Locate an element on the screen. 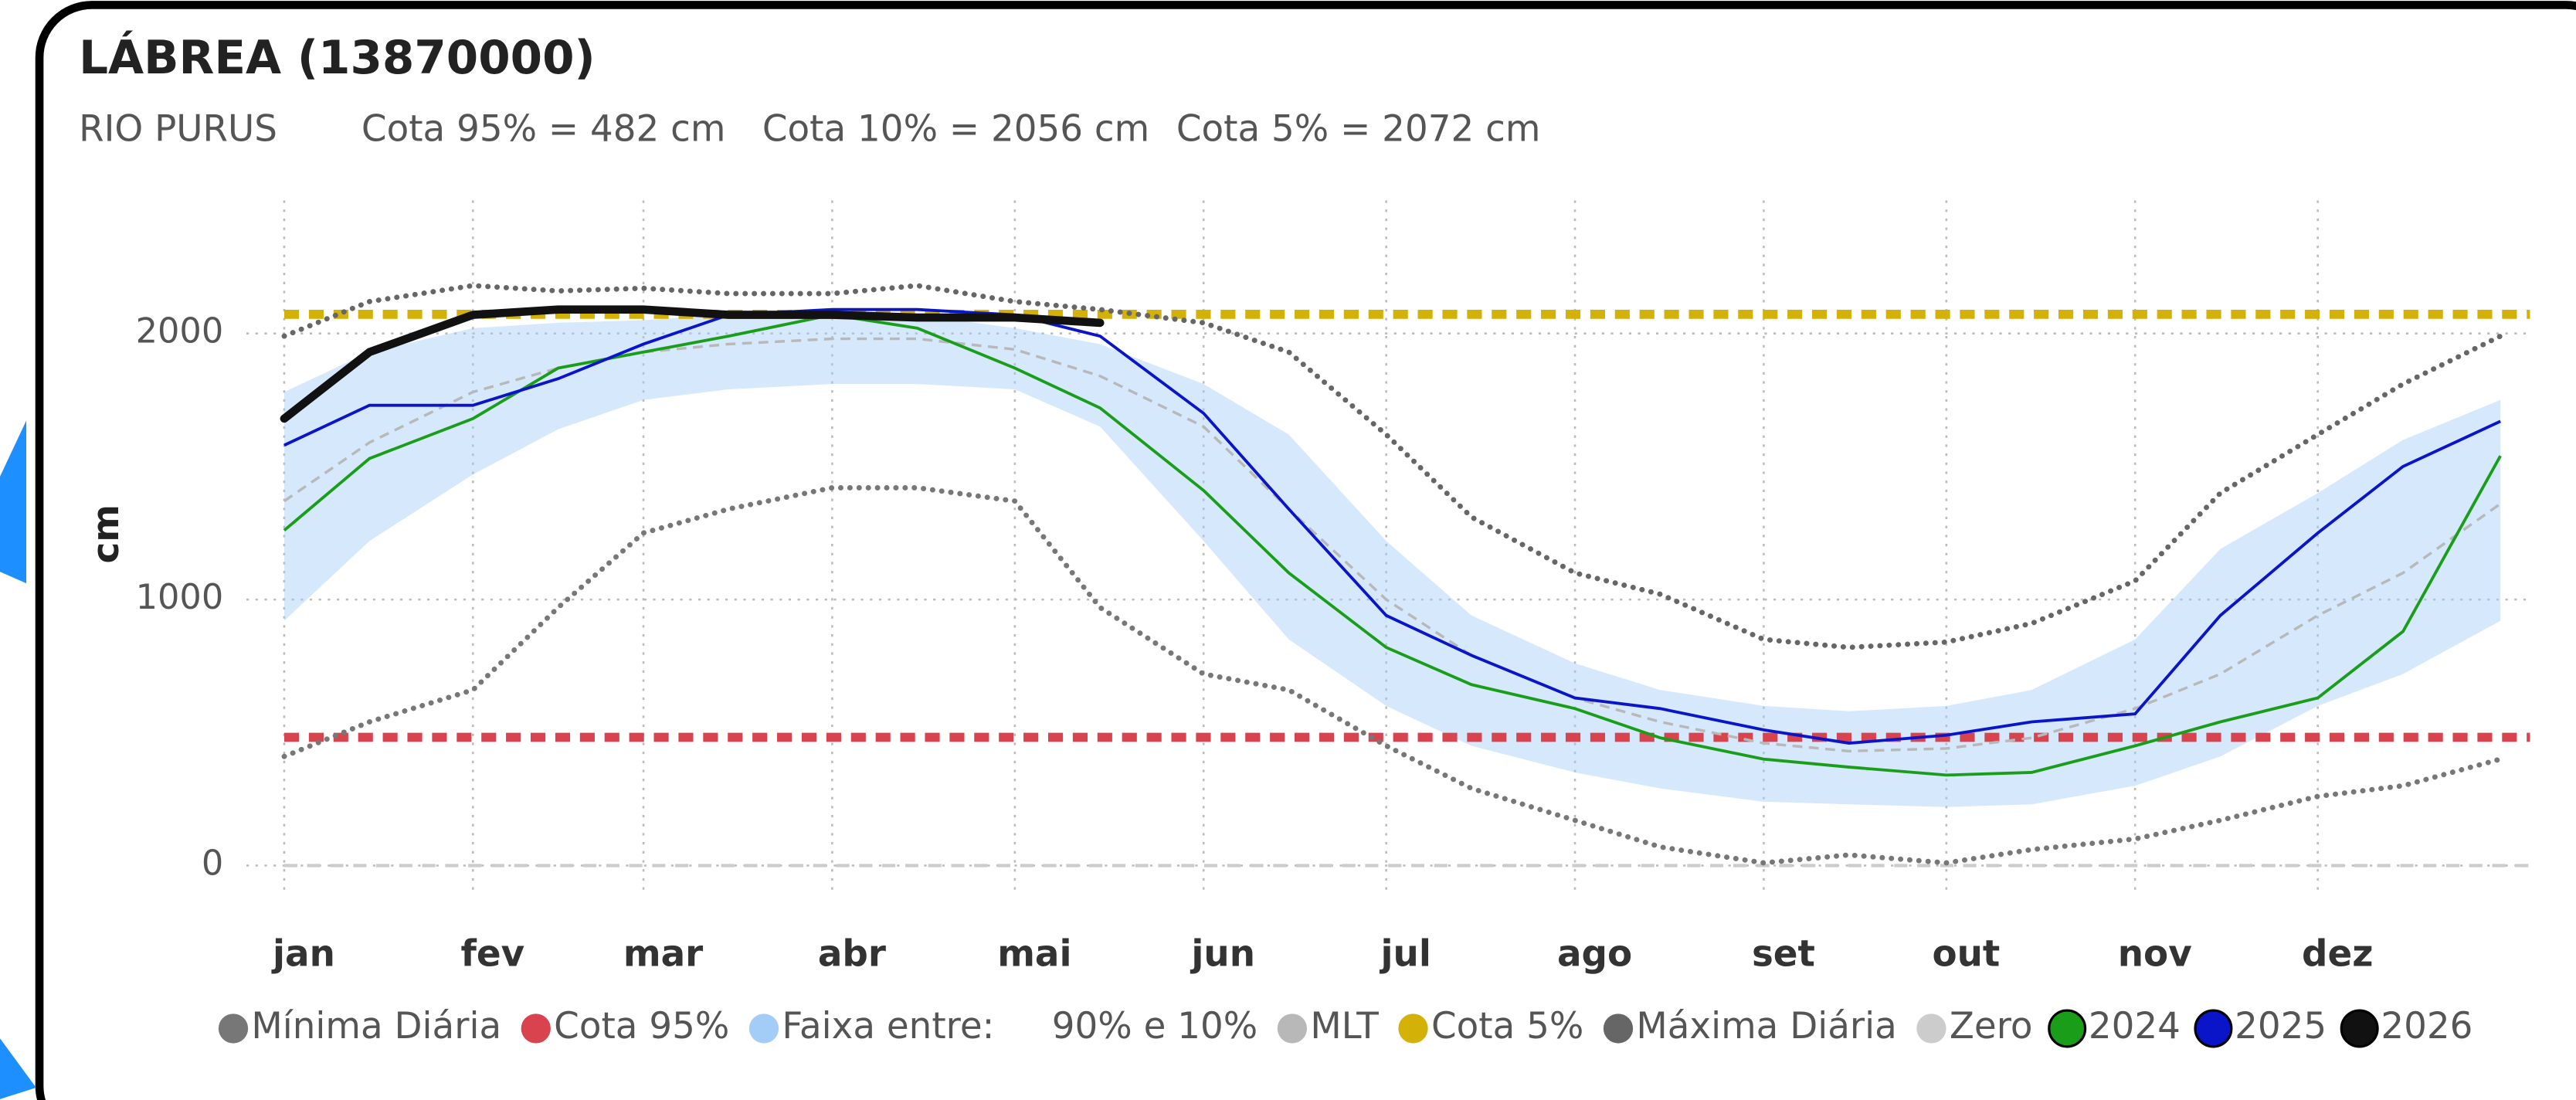 The image size is (2576, 1100). subtitle: RIO PURUS is located at coordinates (178, 130).